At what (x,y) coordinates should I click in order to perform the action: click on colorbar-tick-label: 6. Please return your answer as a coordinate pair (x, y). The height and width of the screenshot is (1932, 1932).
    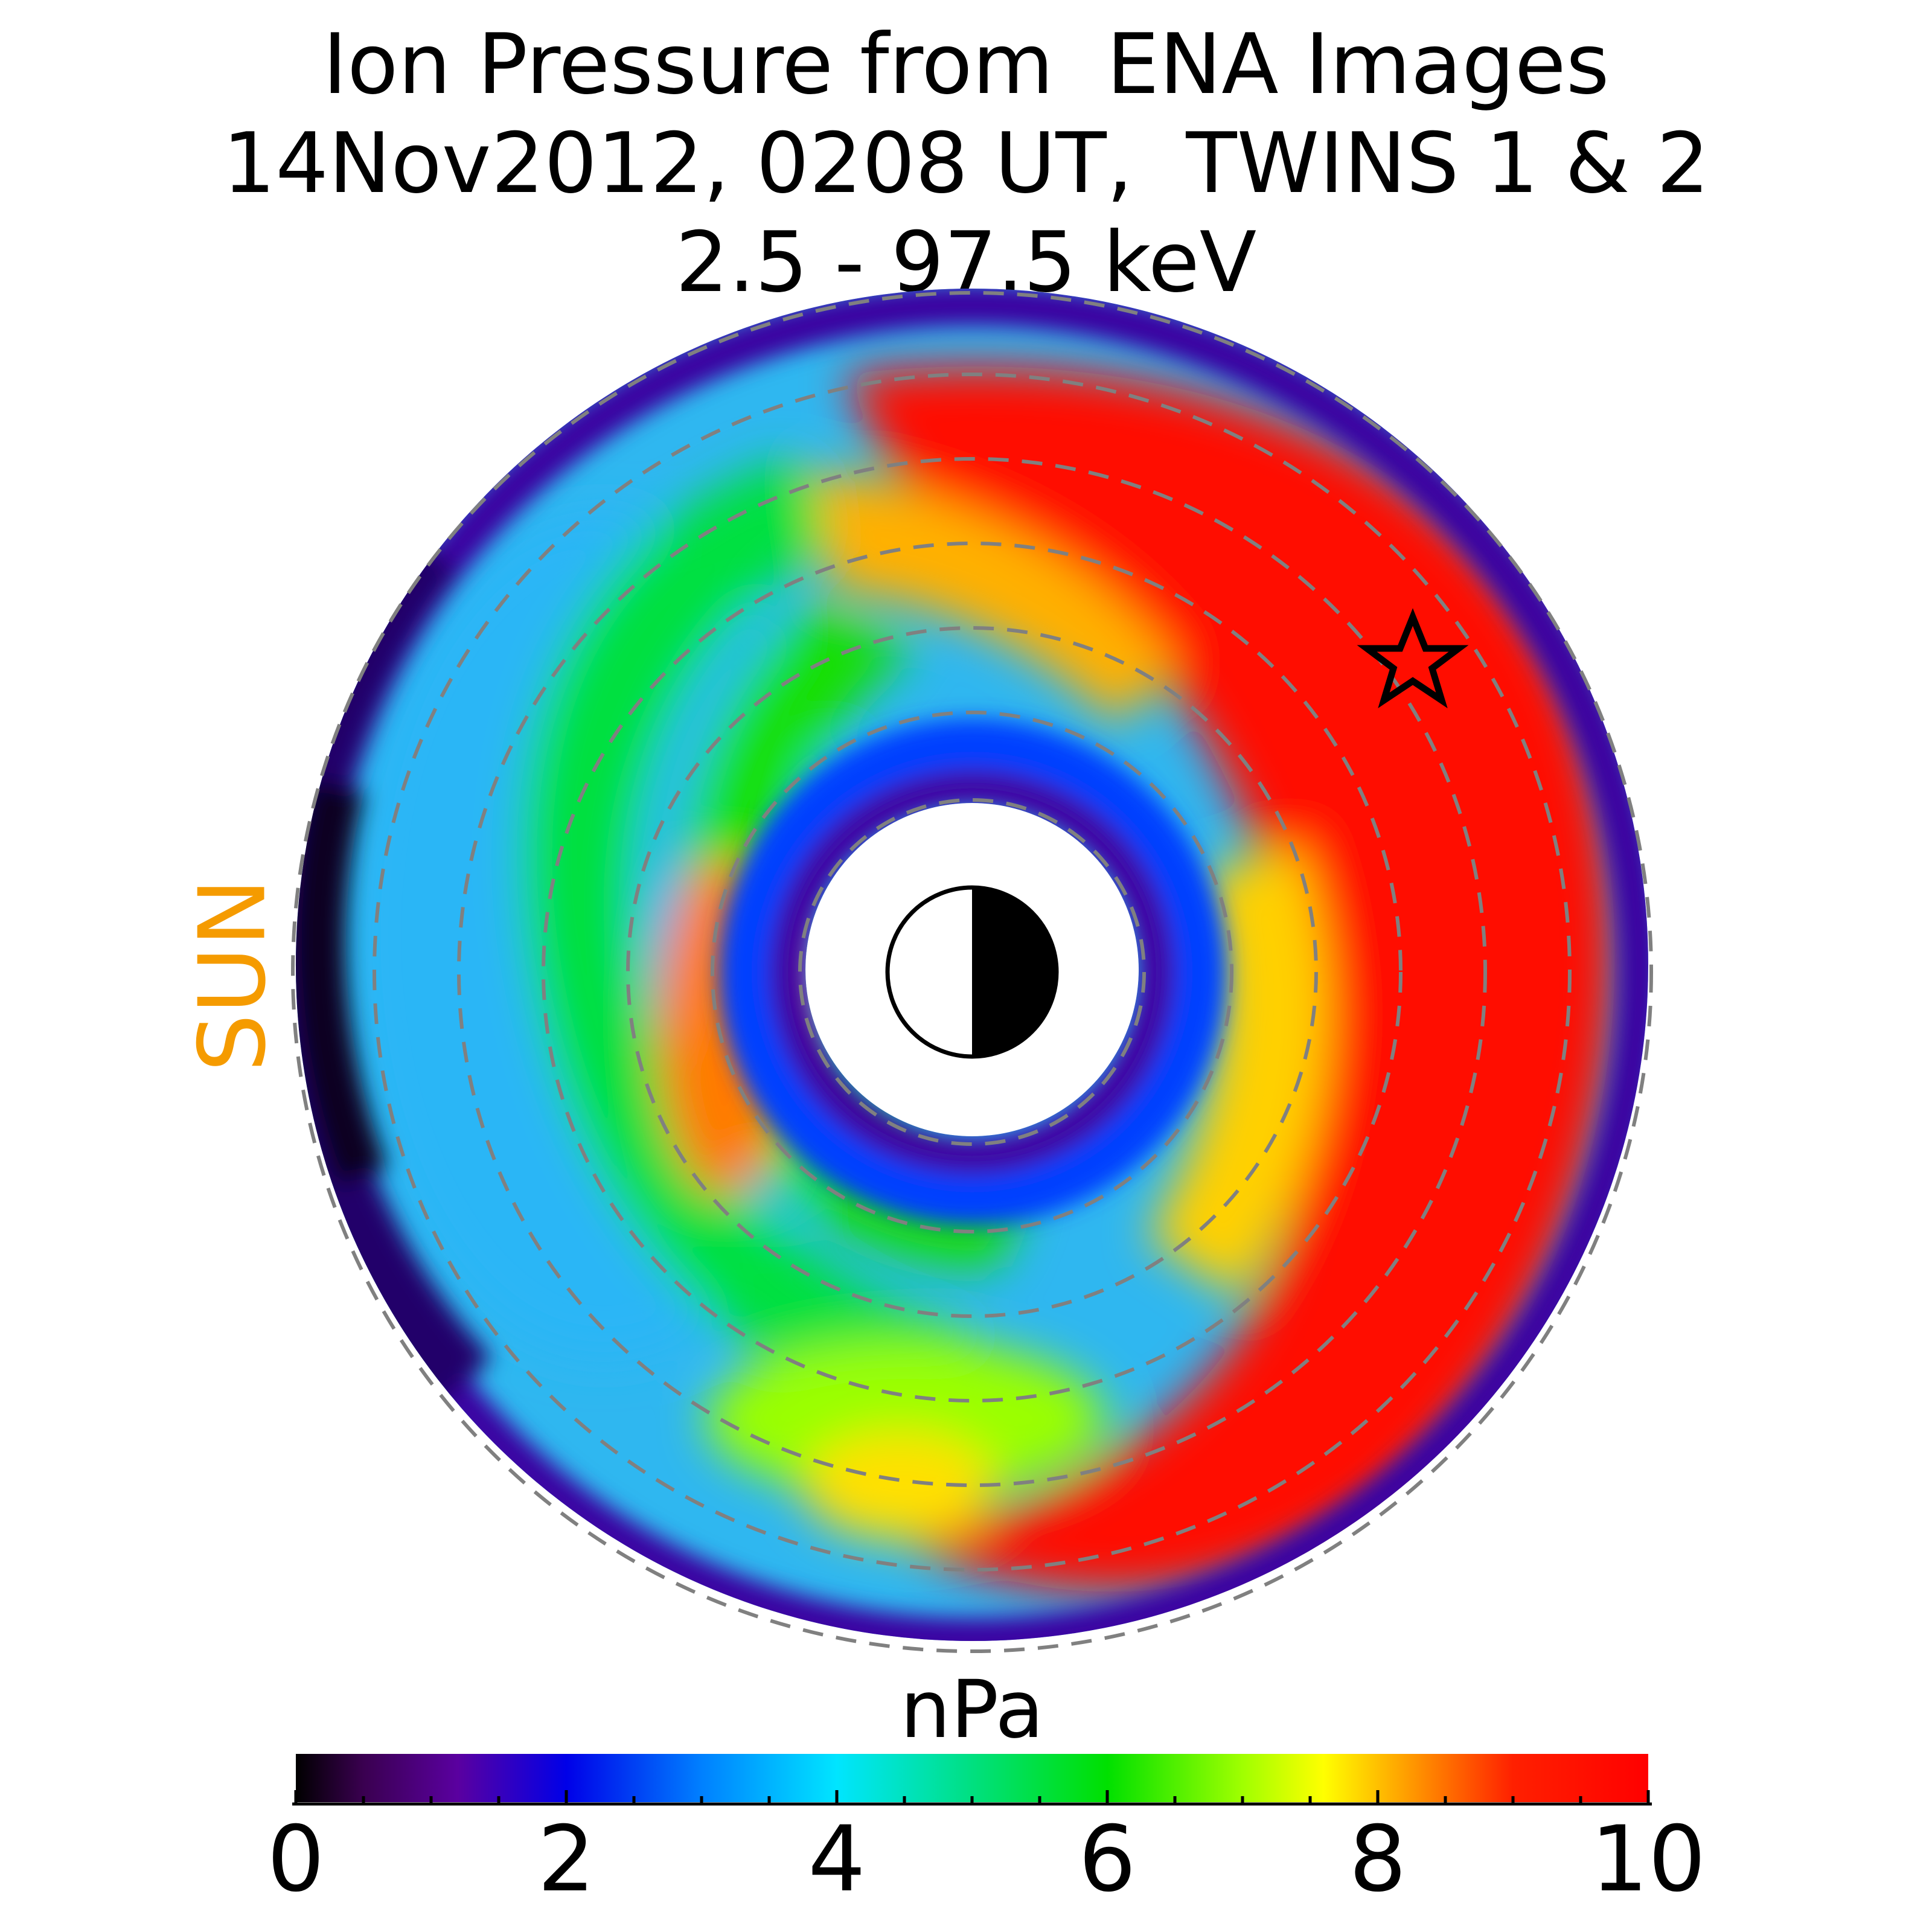
    Looking at the image, I should click on (1107, 1860).